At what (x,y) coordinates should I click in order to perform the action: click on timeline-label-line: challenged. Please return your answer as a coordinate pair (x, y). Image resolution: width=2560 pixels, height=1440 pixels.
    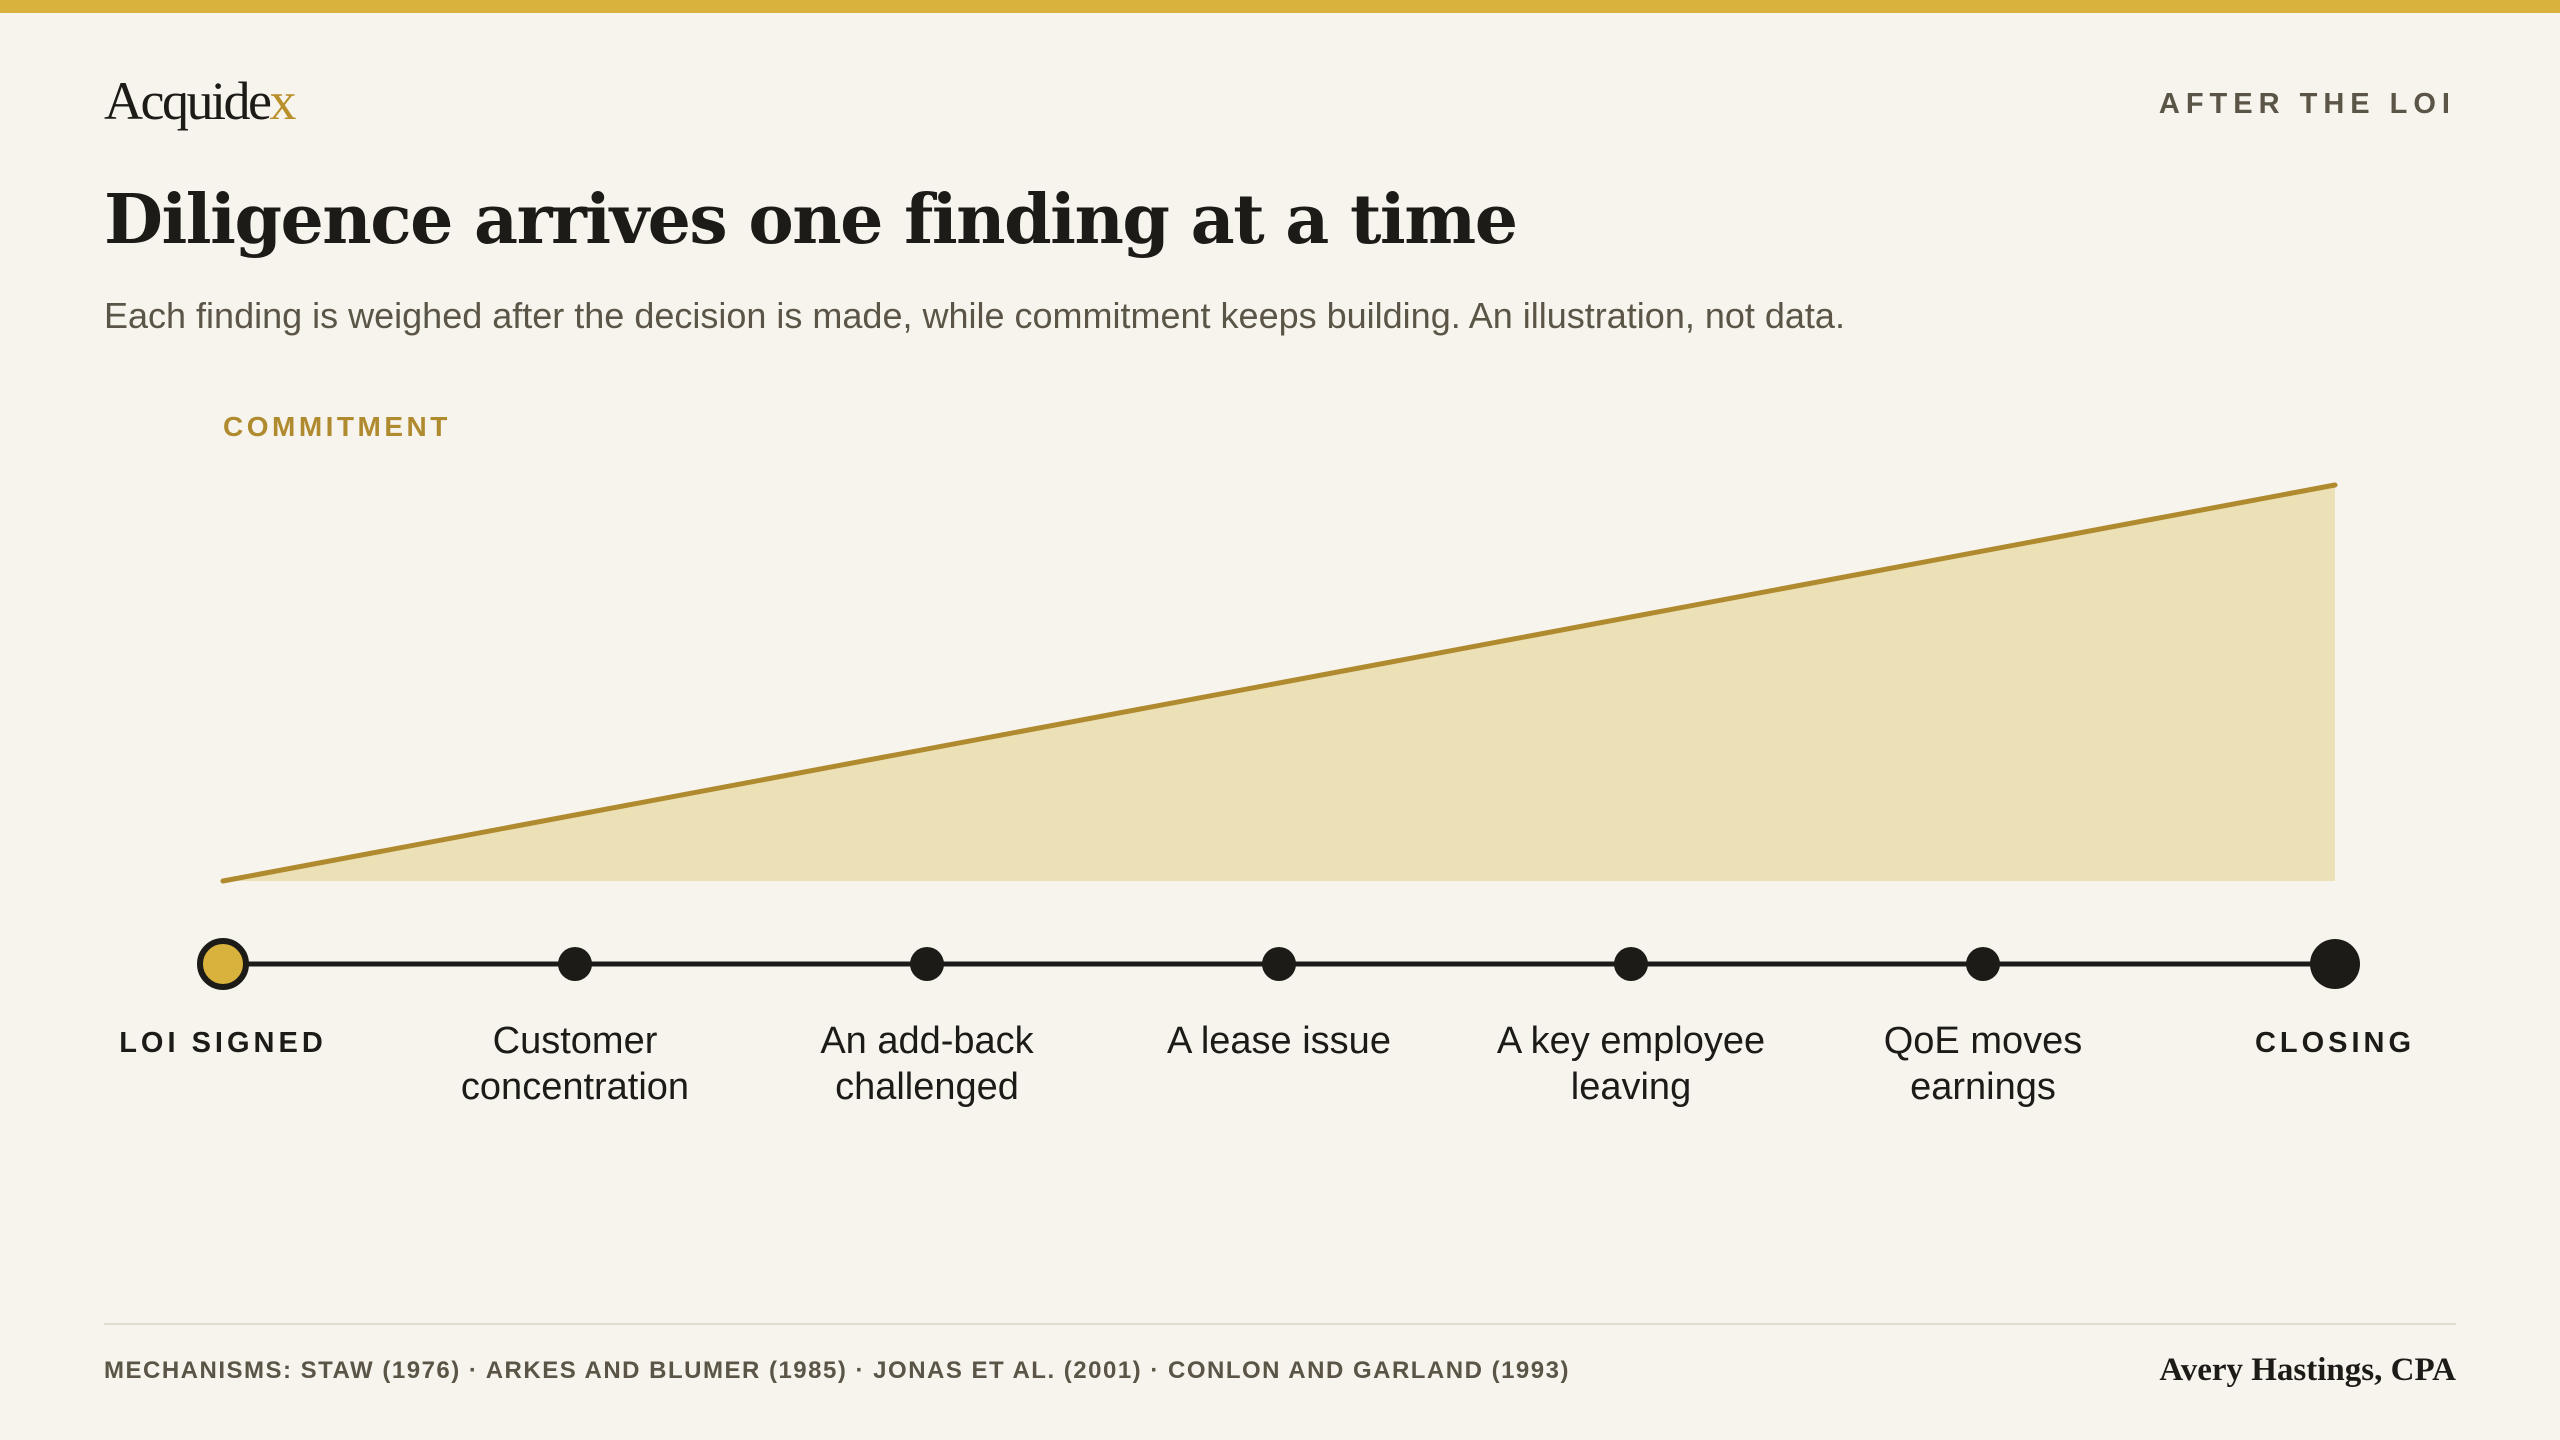
    Looking at the image, I should click on (927, 1087).